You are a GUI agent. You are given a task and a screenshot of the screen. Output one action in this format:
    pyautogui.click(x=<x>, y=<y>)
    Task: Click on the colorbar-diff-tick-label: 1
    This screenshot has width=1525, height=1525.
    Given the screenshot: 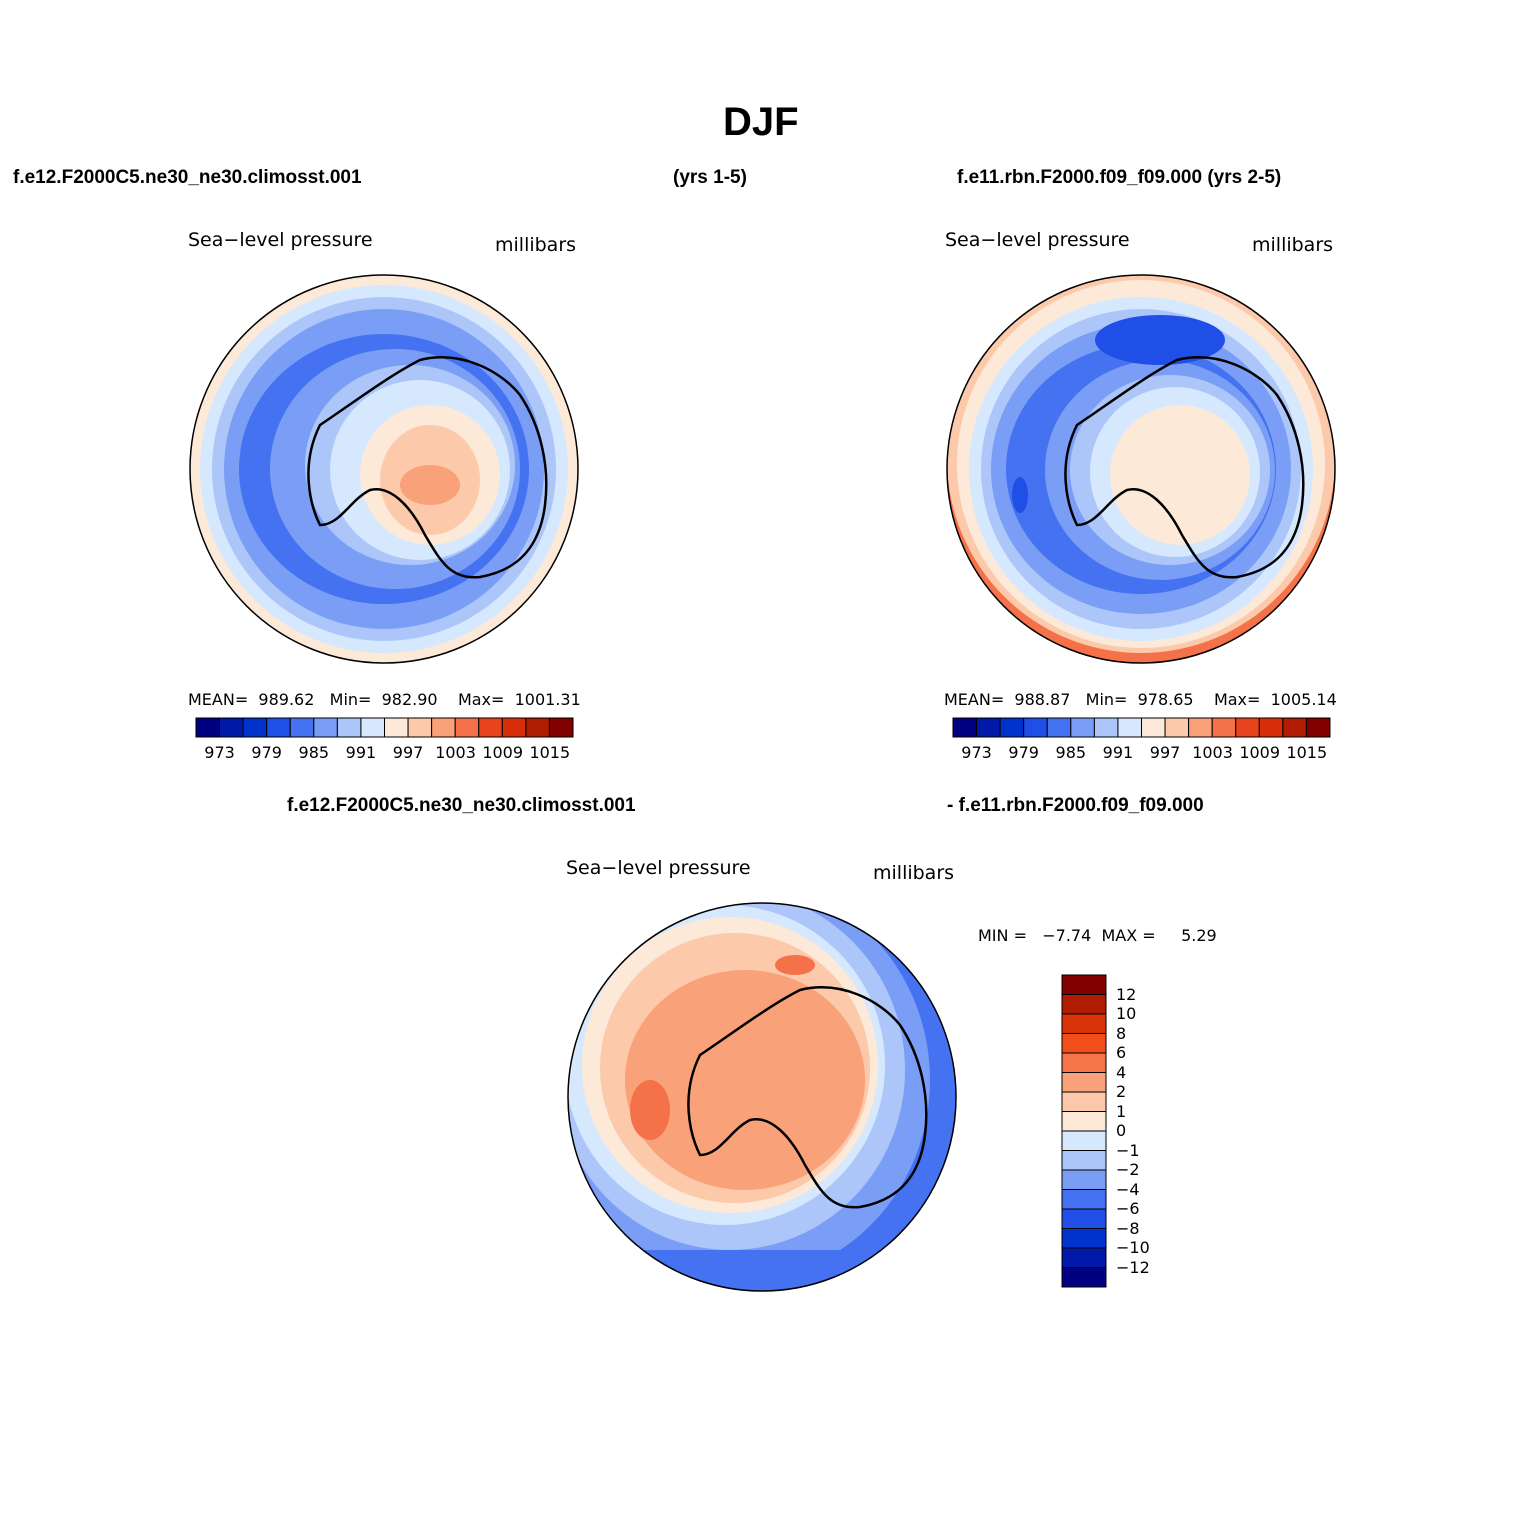 What is the action you would take?
    pyautogui.click(x=1121, y=1111)
    